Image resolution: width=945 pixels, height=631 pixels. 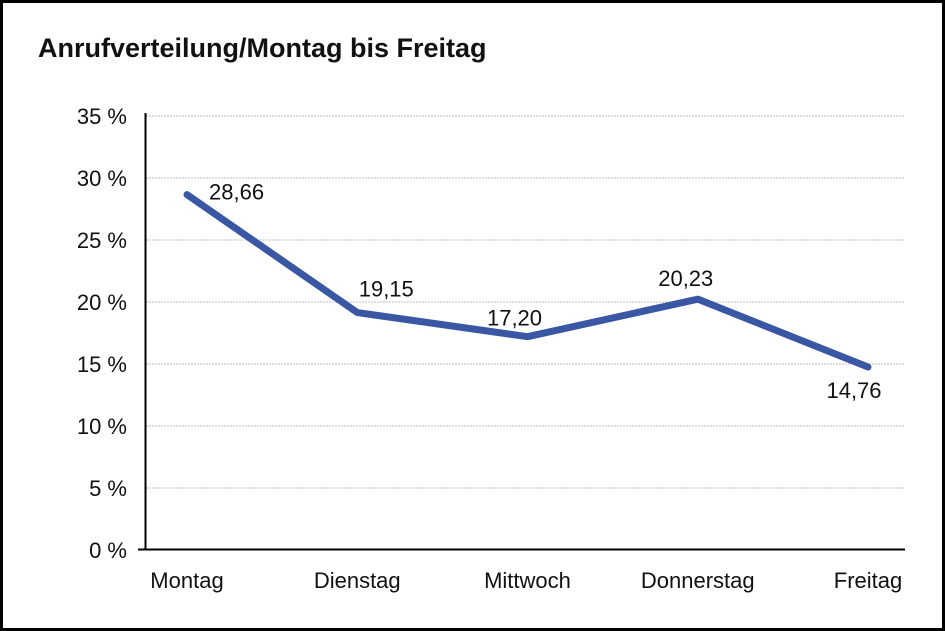 What do you see at coordinates (108, 488) in the screenshot?
I see `y-tick-label: 5 %` at bounding box center [108, 488].